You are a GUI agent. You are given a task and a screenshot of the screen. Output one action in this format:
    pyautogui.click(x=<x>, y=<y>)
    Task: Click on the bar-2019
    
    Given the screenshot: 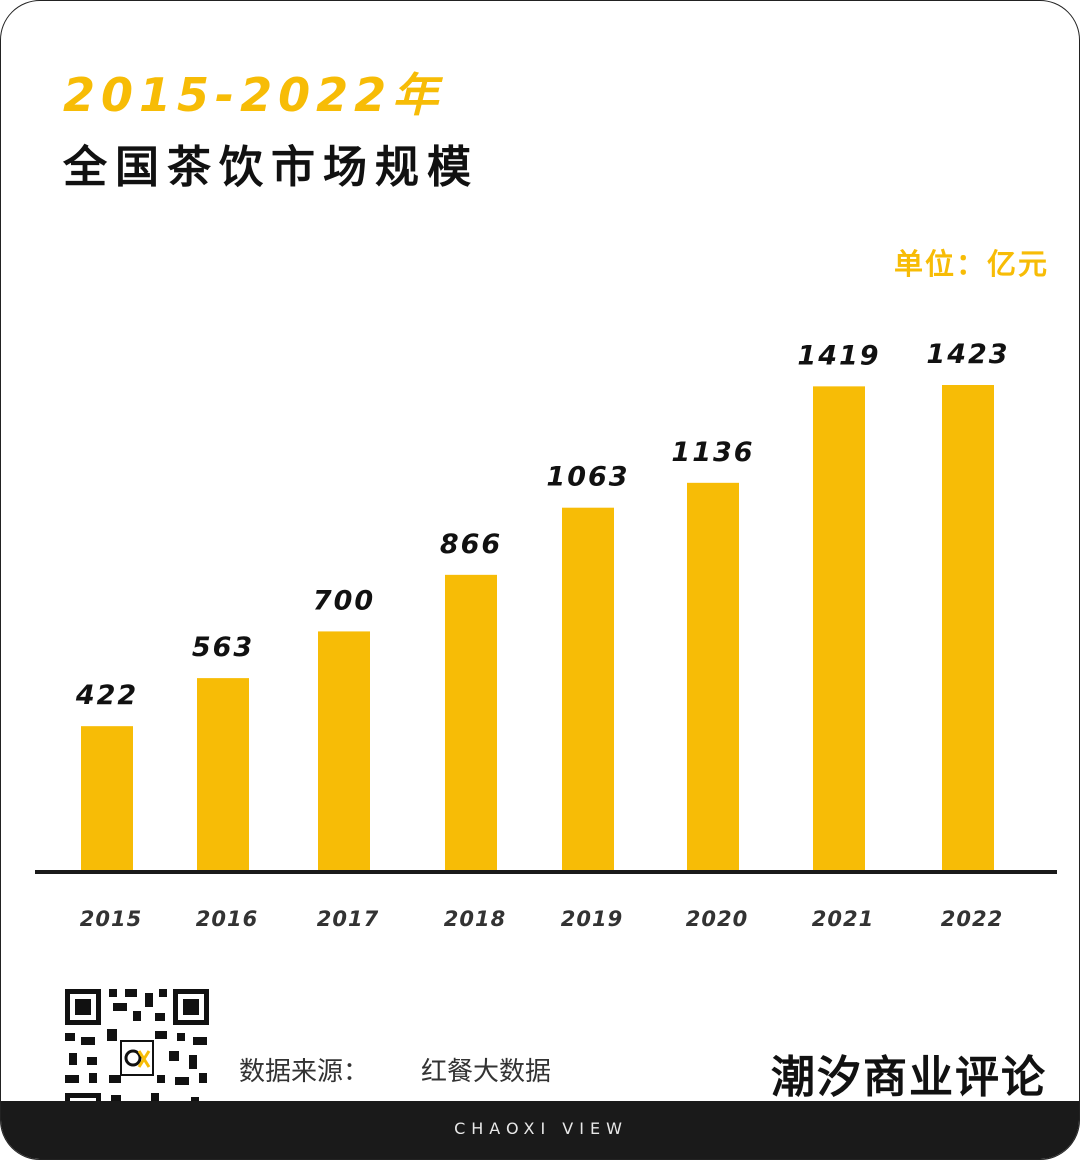 What is the action you would take?
    pyautogui.click(x=588, y=688)
    